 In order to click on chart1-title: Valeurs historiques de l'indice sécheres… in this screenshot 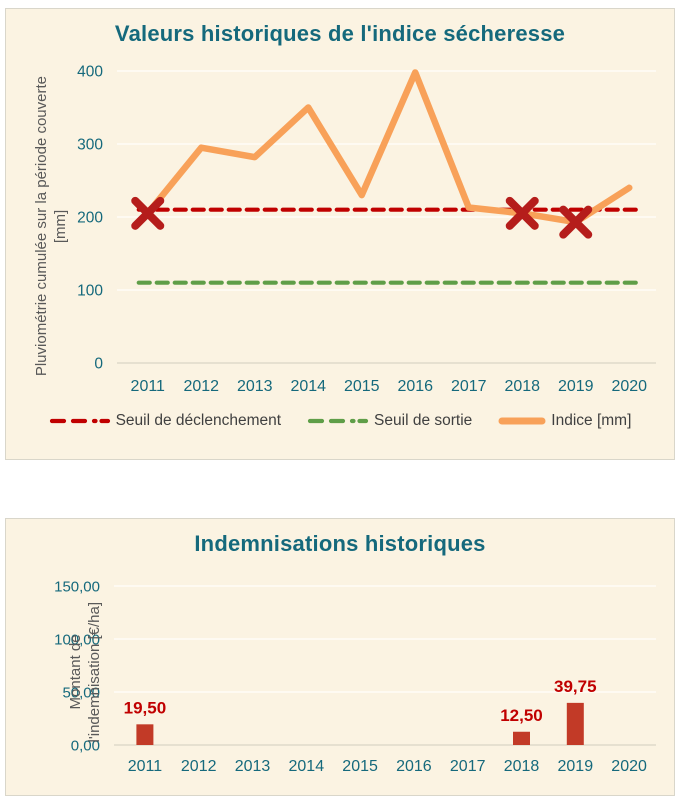, I will do `click(340, 33)`.